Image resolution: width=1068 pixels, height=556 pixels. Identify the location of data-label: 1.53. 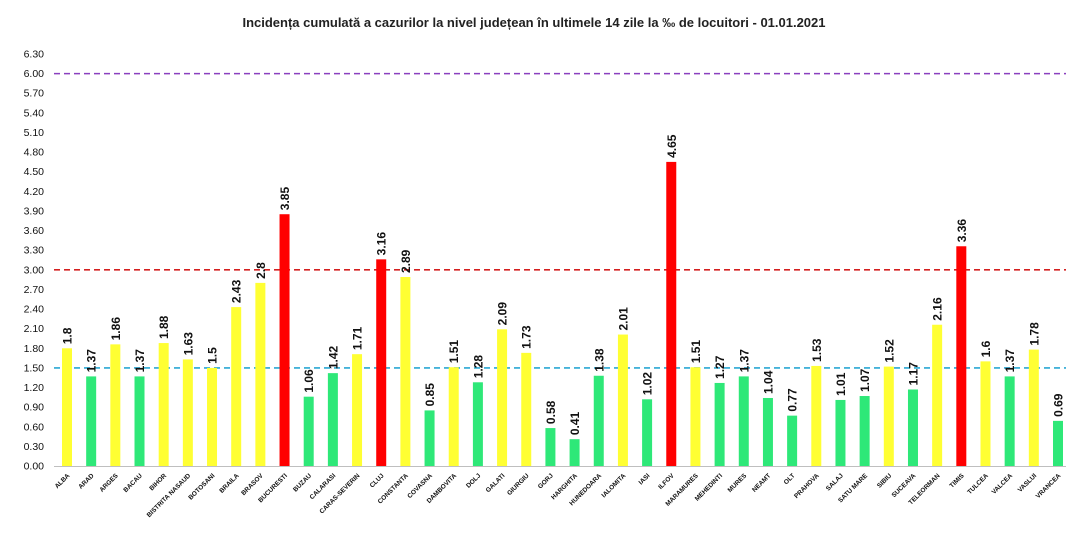
(817, 350).